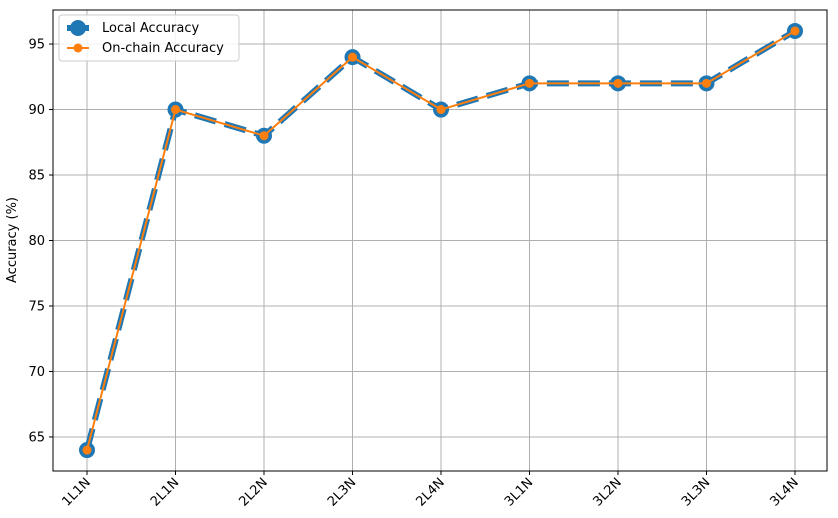  What do you see at coordinates (785, 492) in the screenshot?
I see `x-tick-label: 3L4N` at bounding box center [785, 492].